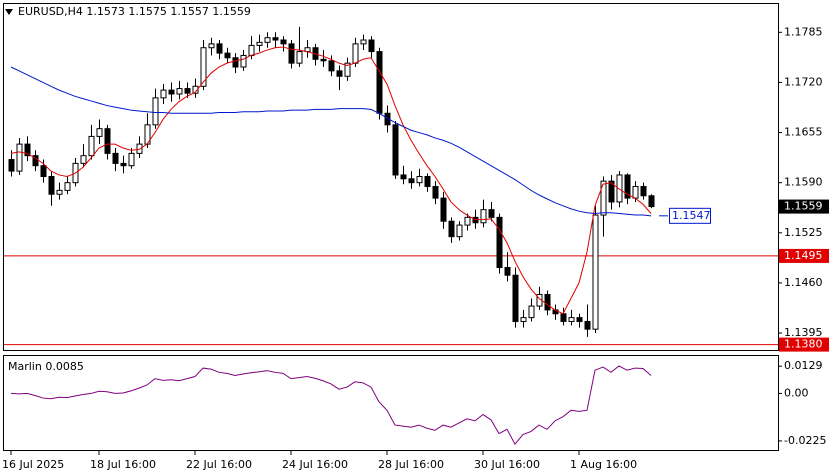  What do you see at coordinates (33, 464) in the screenshot?
I see `x-tick-label: 16 Jul 2025` at bounding box center [33, 464].